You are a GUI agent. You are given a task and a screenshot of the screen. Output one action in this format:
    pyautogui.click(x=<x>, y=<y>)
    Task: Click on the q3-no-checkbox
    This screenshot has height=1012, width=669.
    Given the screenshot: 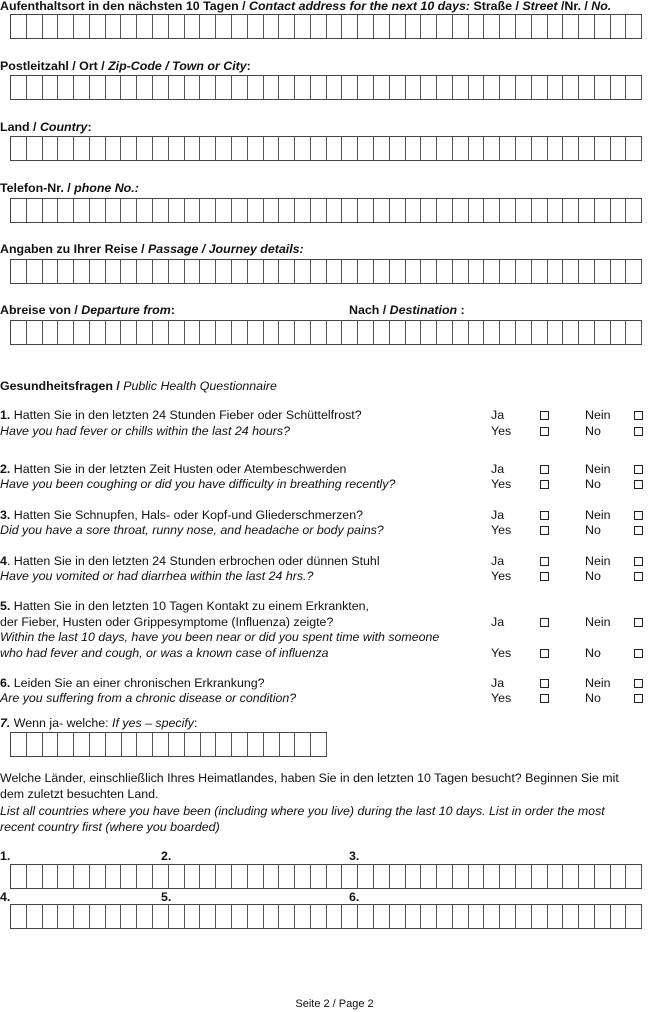 What is the action you would take?
    pyautogui.click(x=638, y=515)
    